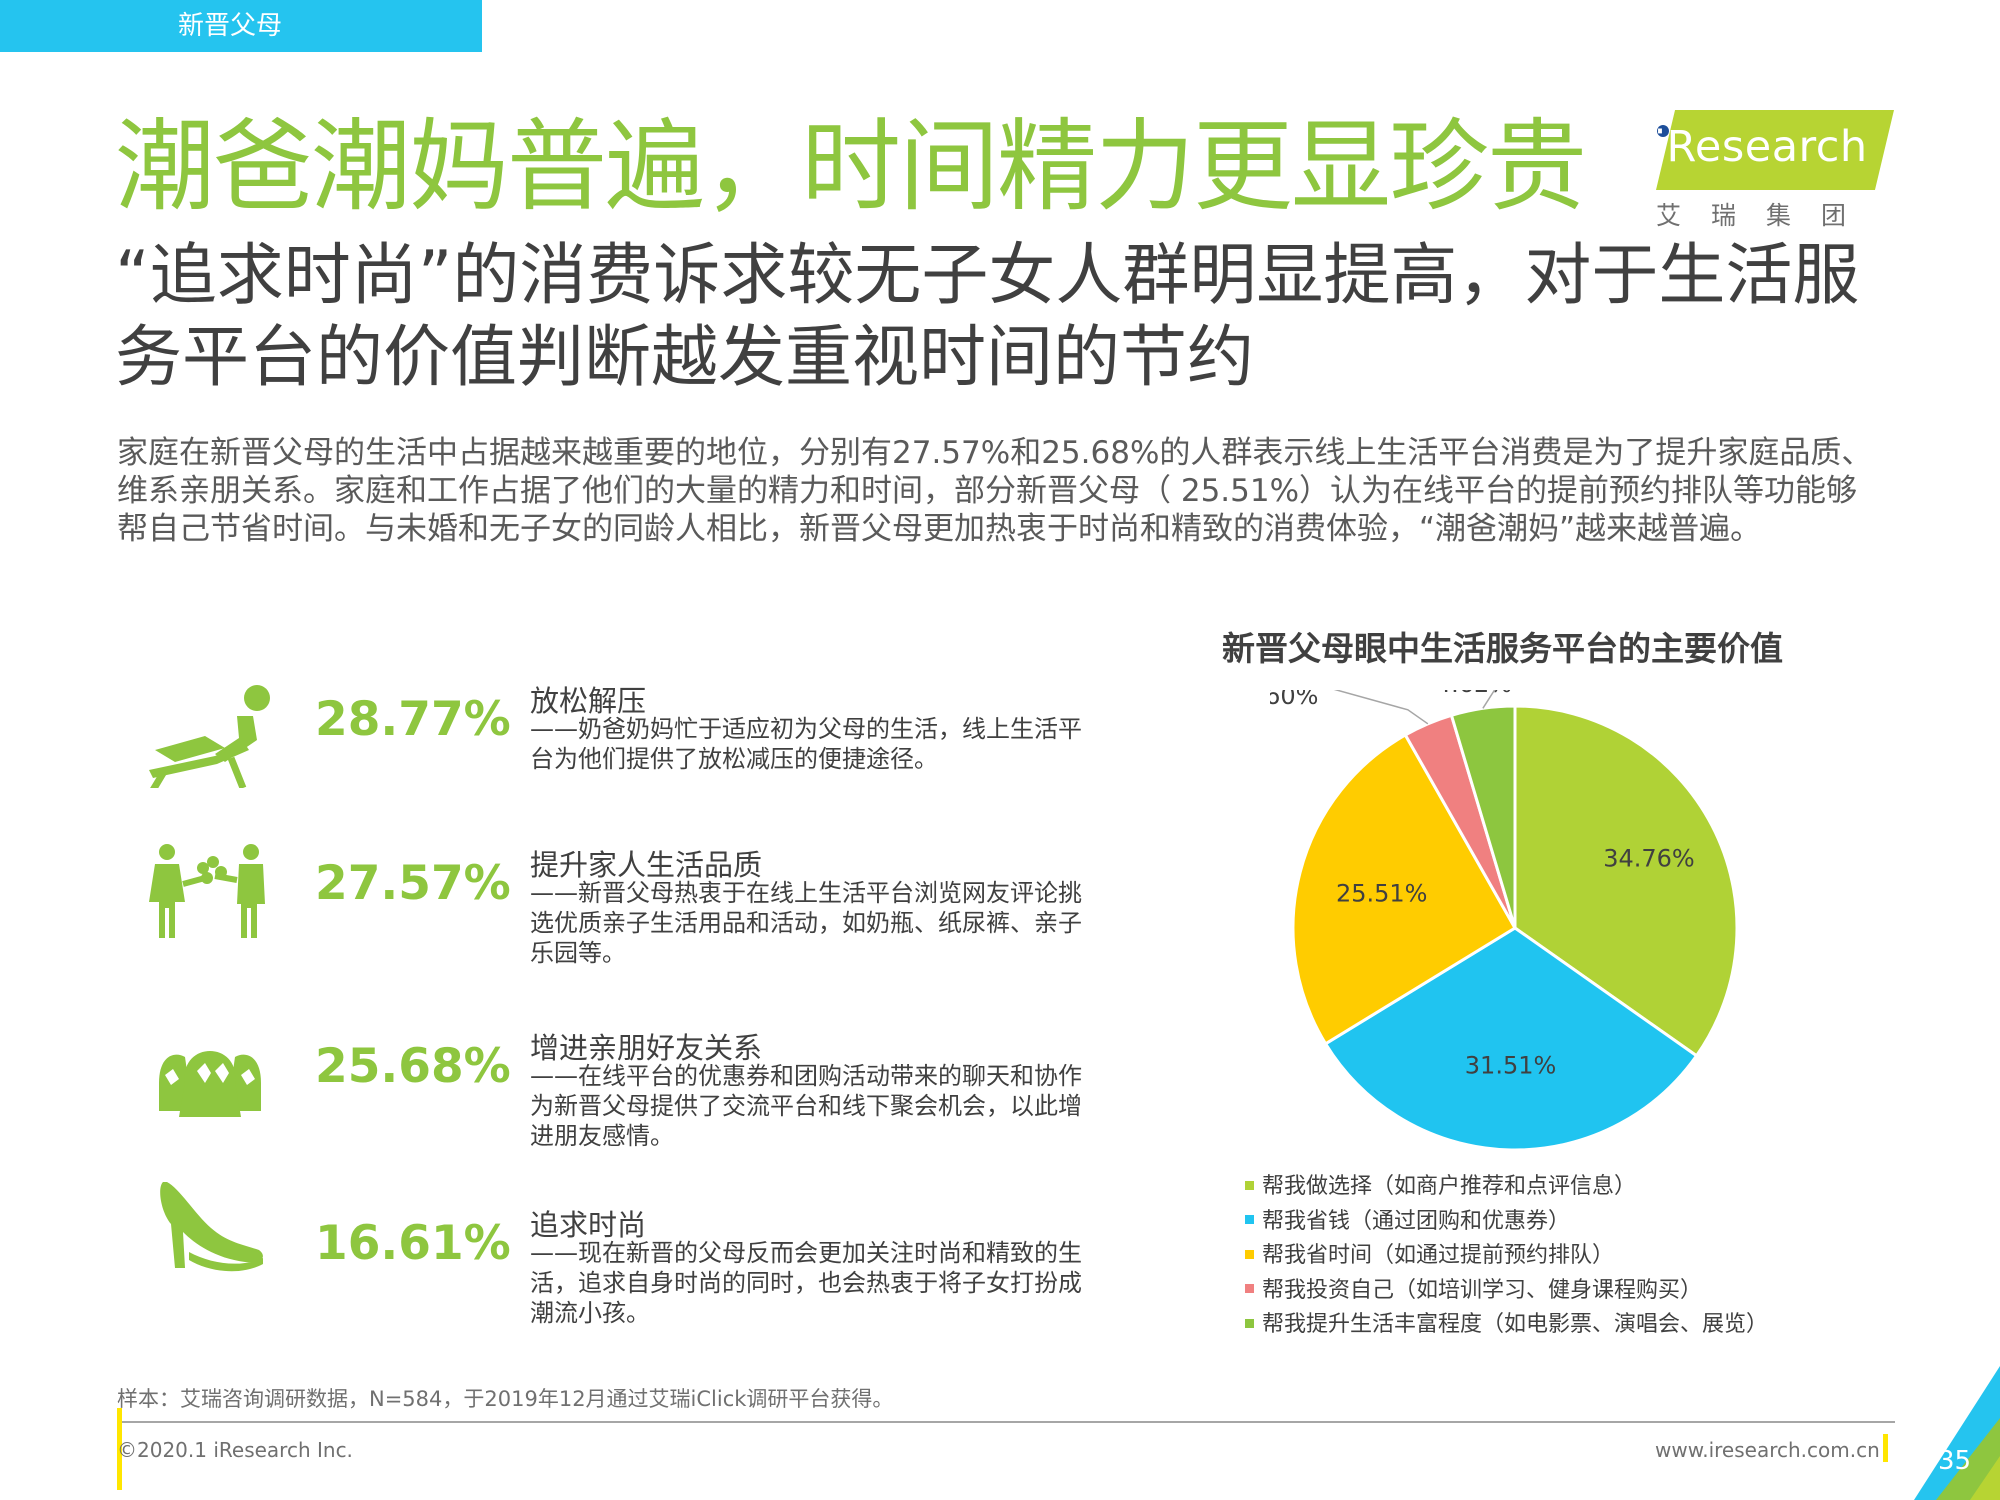 Image resolution: width=2000 pixels, height=1500 pixels. Describe the element at coordinates (1885, 1448) in the screenshot. I see `website-accent-mark` at that location.